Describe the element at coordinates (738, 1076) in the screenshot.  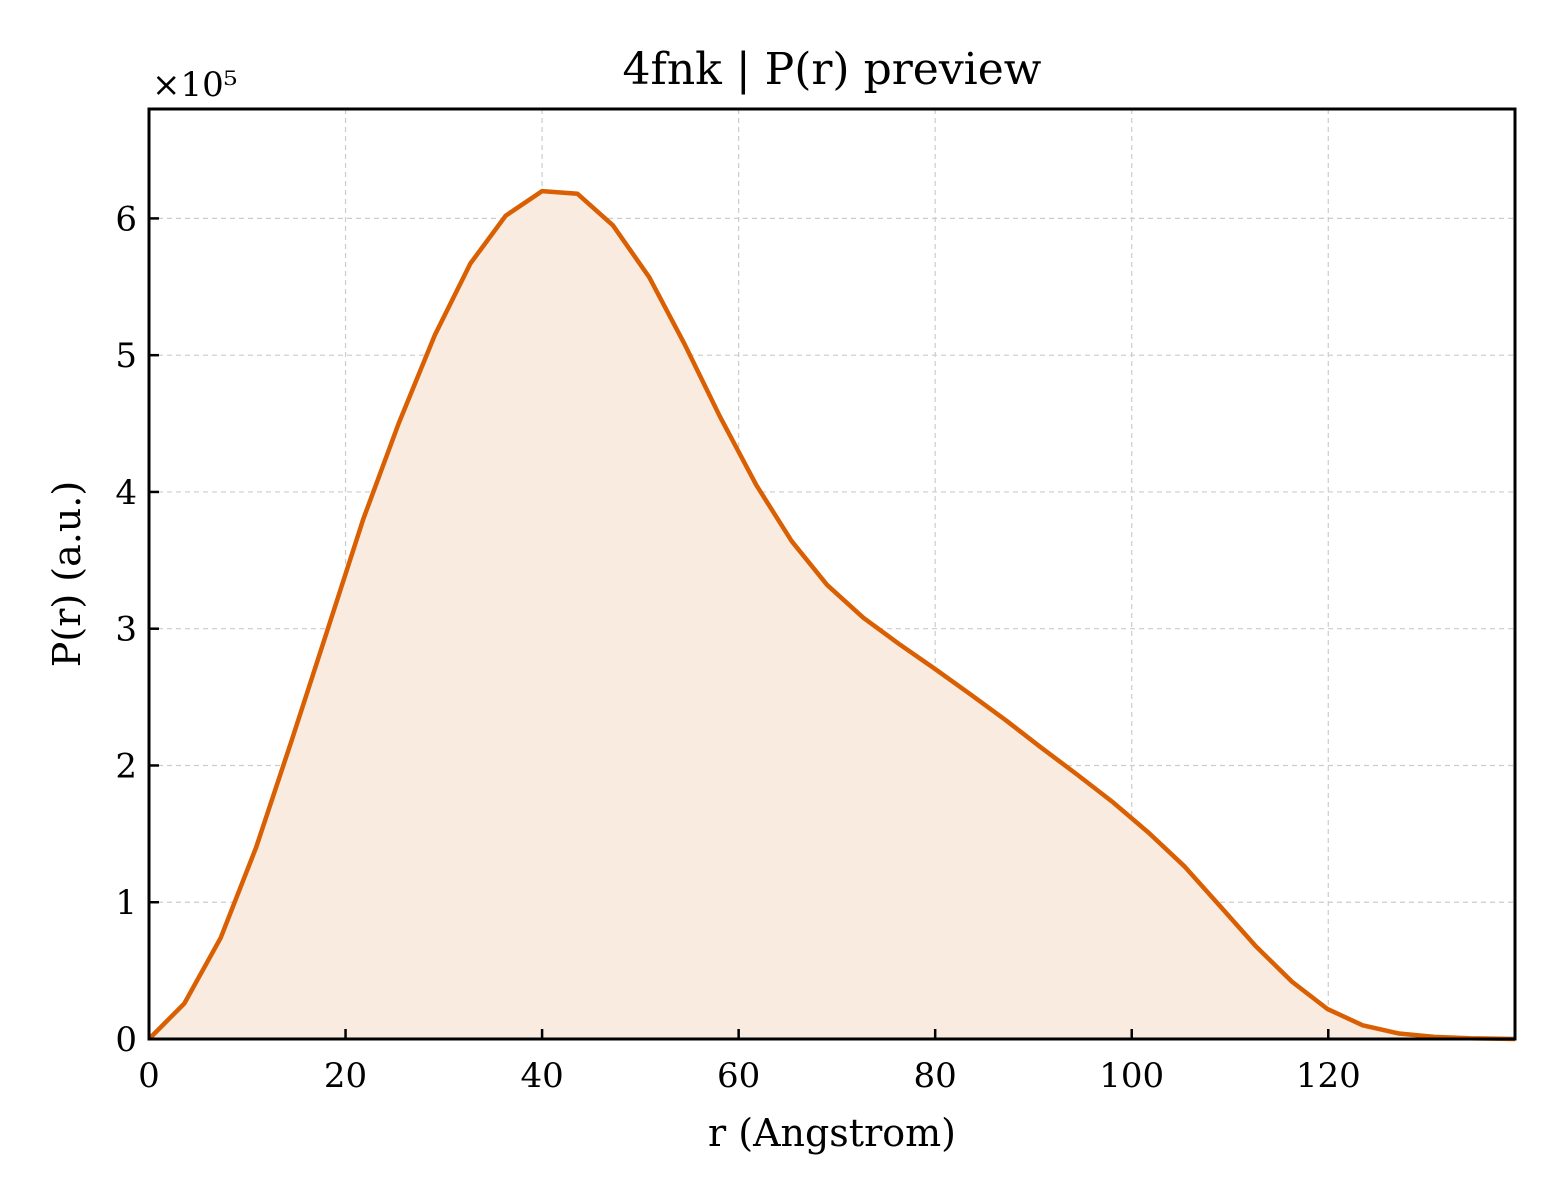
I see `x-tick-label: 60` at that location.